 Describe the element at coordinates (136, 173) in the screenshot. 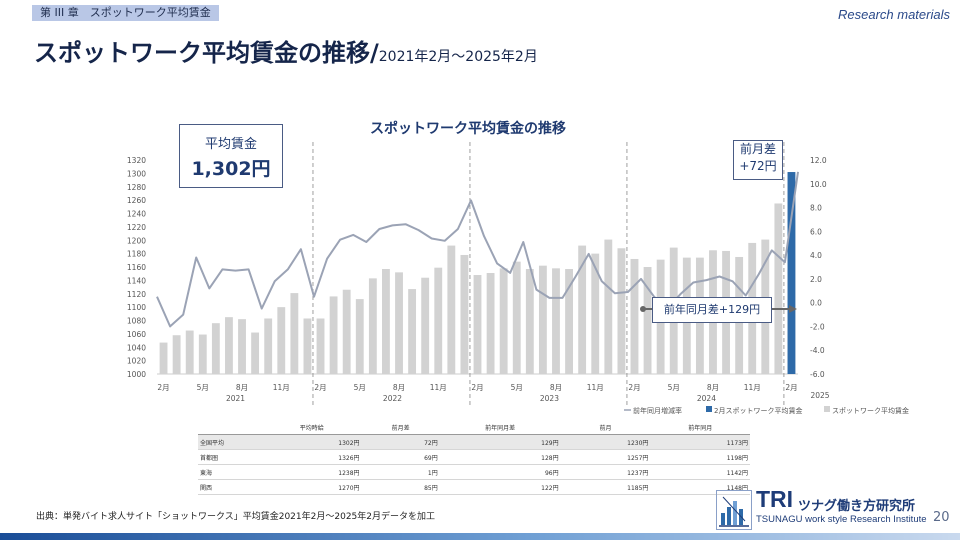

I see `y-left-tick-label: 1300` at that location.